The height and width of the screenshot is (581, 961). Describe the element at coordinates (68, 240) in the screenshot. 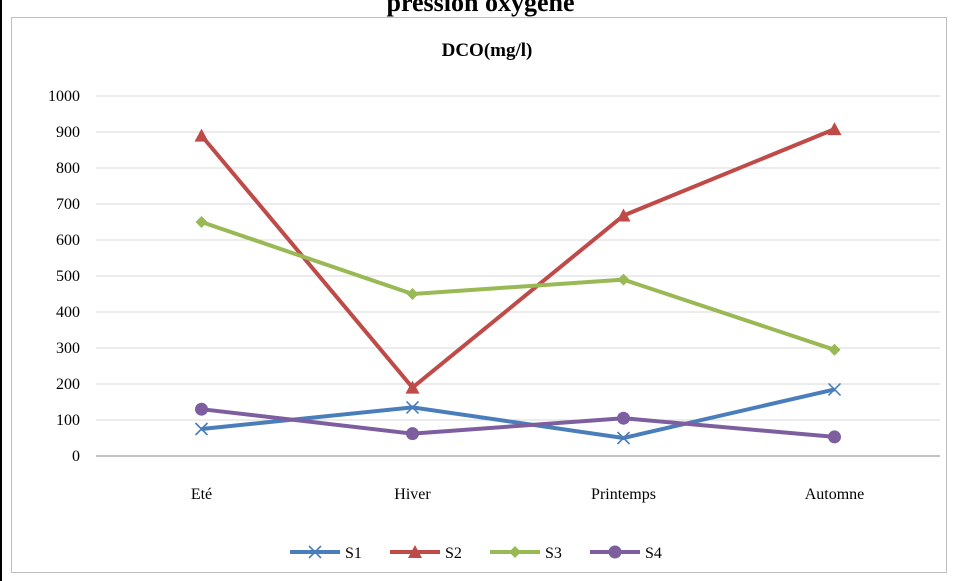

I see `y-tick-label: 600` at that location.